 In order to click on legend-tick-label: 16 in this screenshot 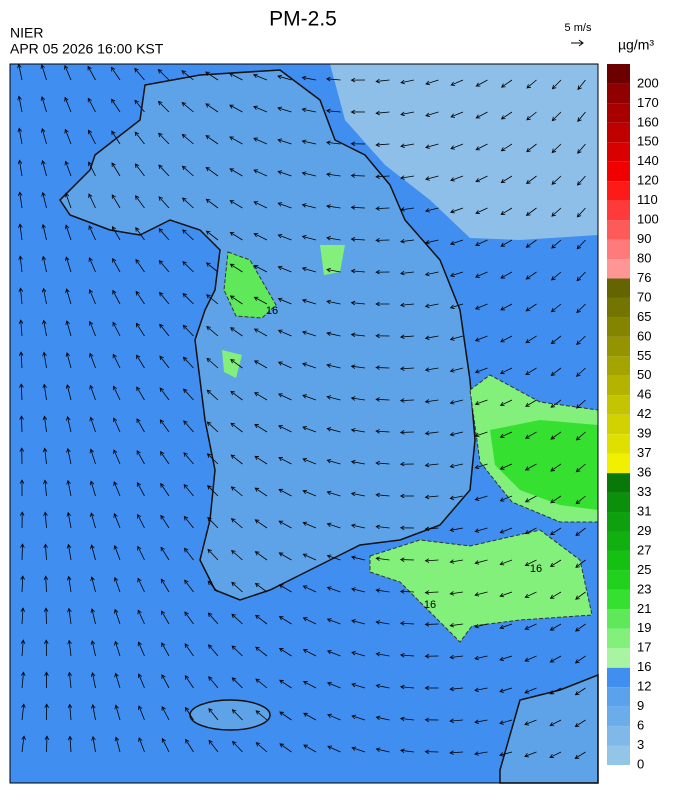, I will do `click(644, 666)`.